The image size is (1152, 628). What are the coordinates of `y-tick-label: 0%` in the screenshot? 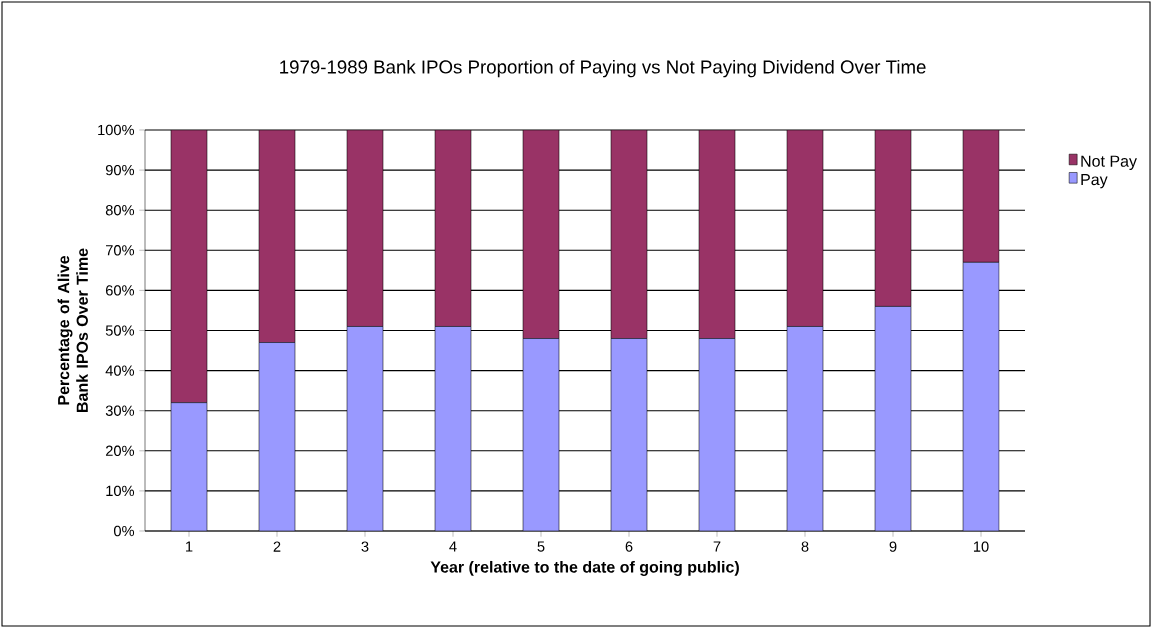 It's located at (124, 531).